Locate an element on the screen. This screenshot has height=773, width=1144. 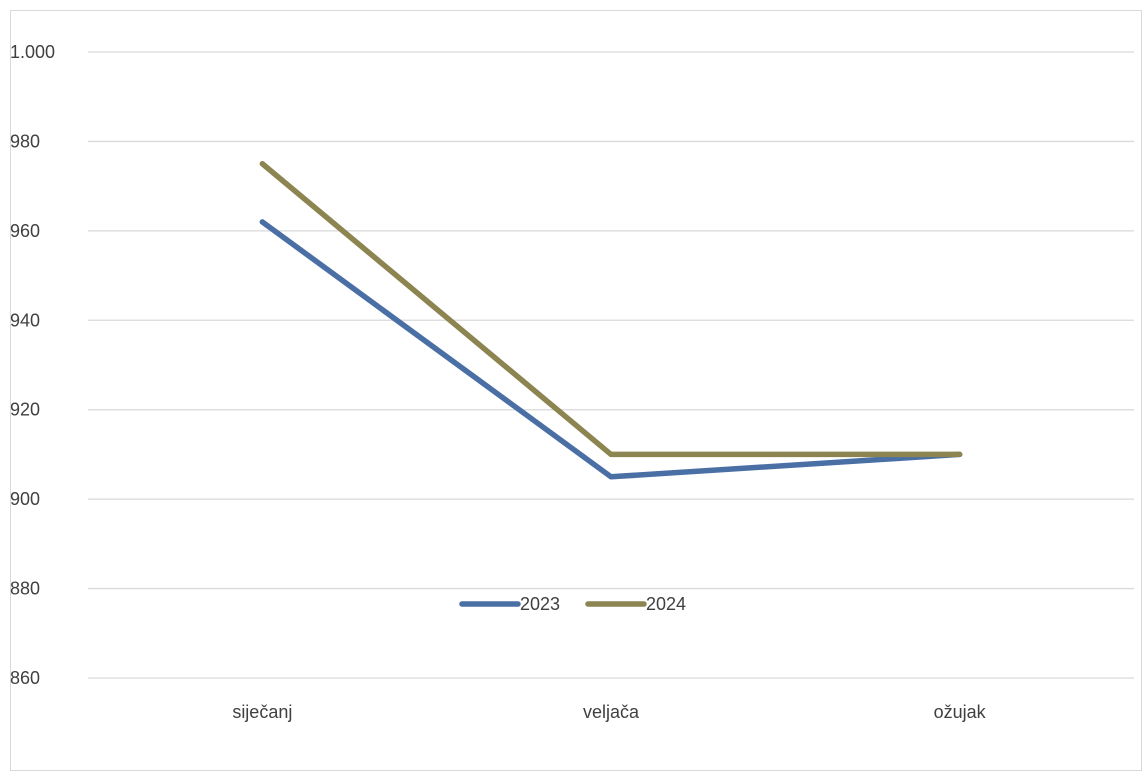
y-axis-ticks: 860 880 900 920 940 960 980 1.000 is located at coordinates (32, 365).